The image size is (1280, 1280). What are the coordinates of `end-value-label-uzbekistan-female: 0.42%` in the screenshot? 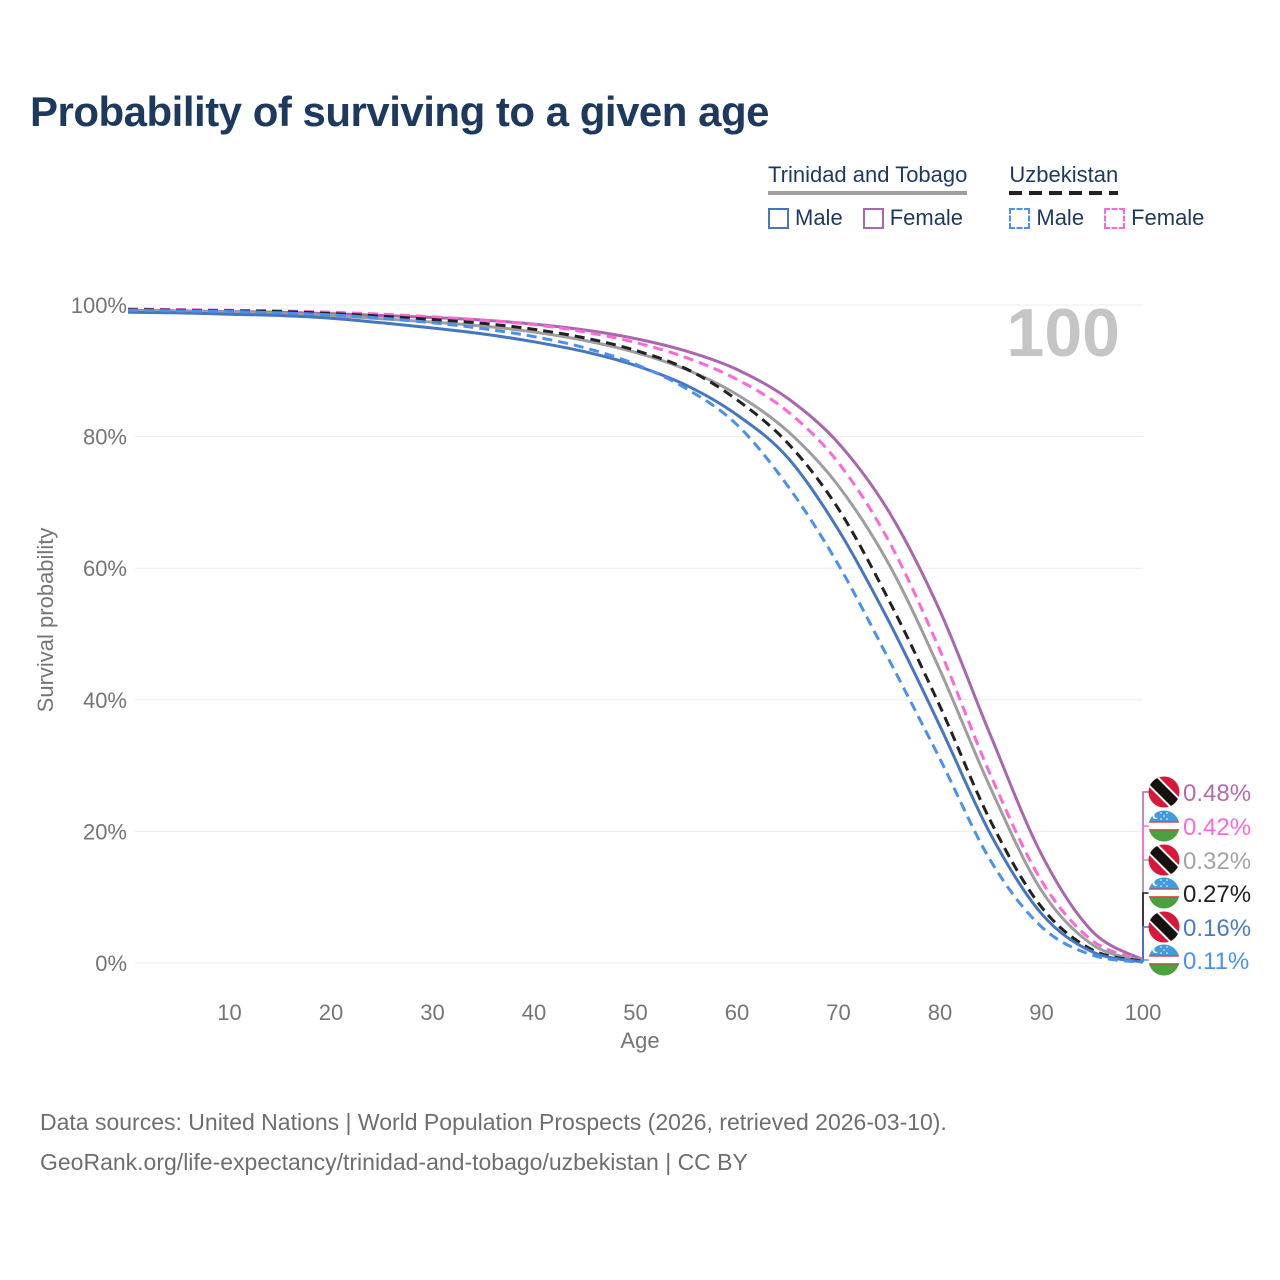 It's located at (1217, 827).